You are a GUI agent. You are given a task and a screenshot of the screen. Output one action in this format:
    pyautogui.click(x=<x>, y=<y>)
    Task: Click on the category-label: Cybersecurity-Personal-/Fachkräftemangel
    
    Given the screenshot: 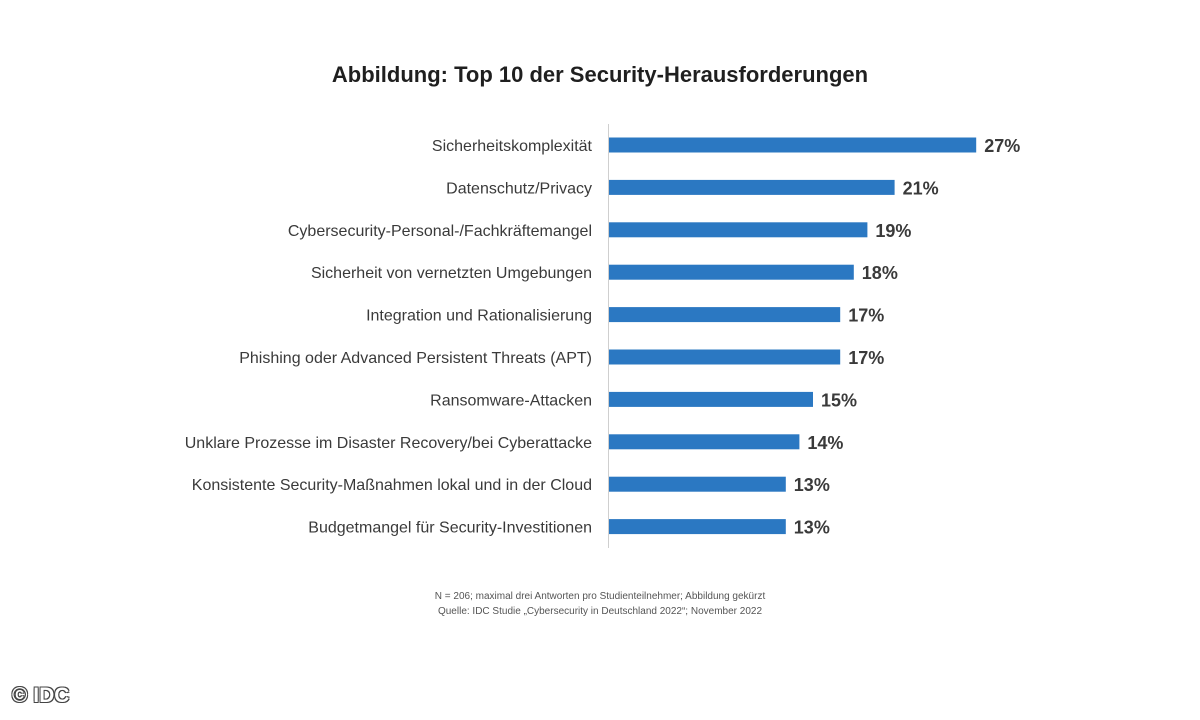 What is the action you would take?
    pyautogui.click(x=440, y=231)
    